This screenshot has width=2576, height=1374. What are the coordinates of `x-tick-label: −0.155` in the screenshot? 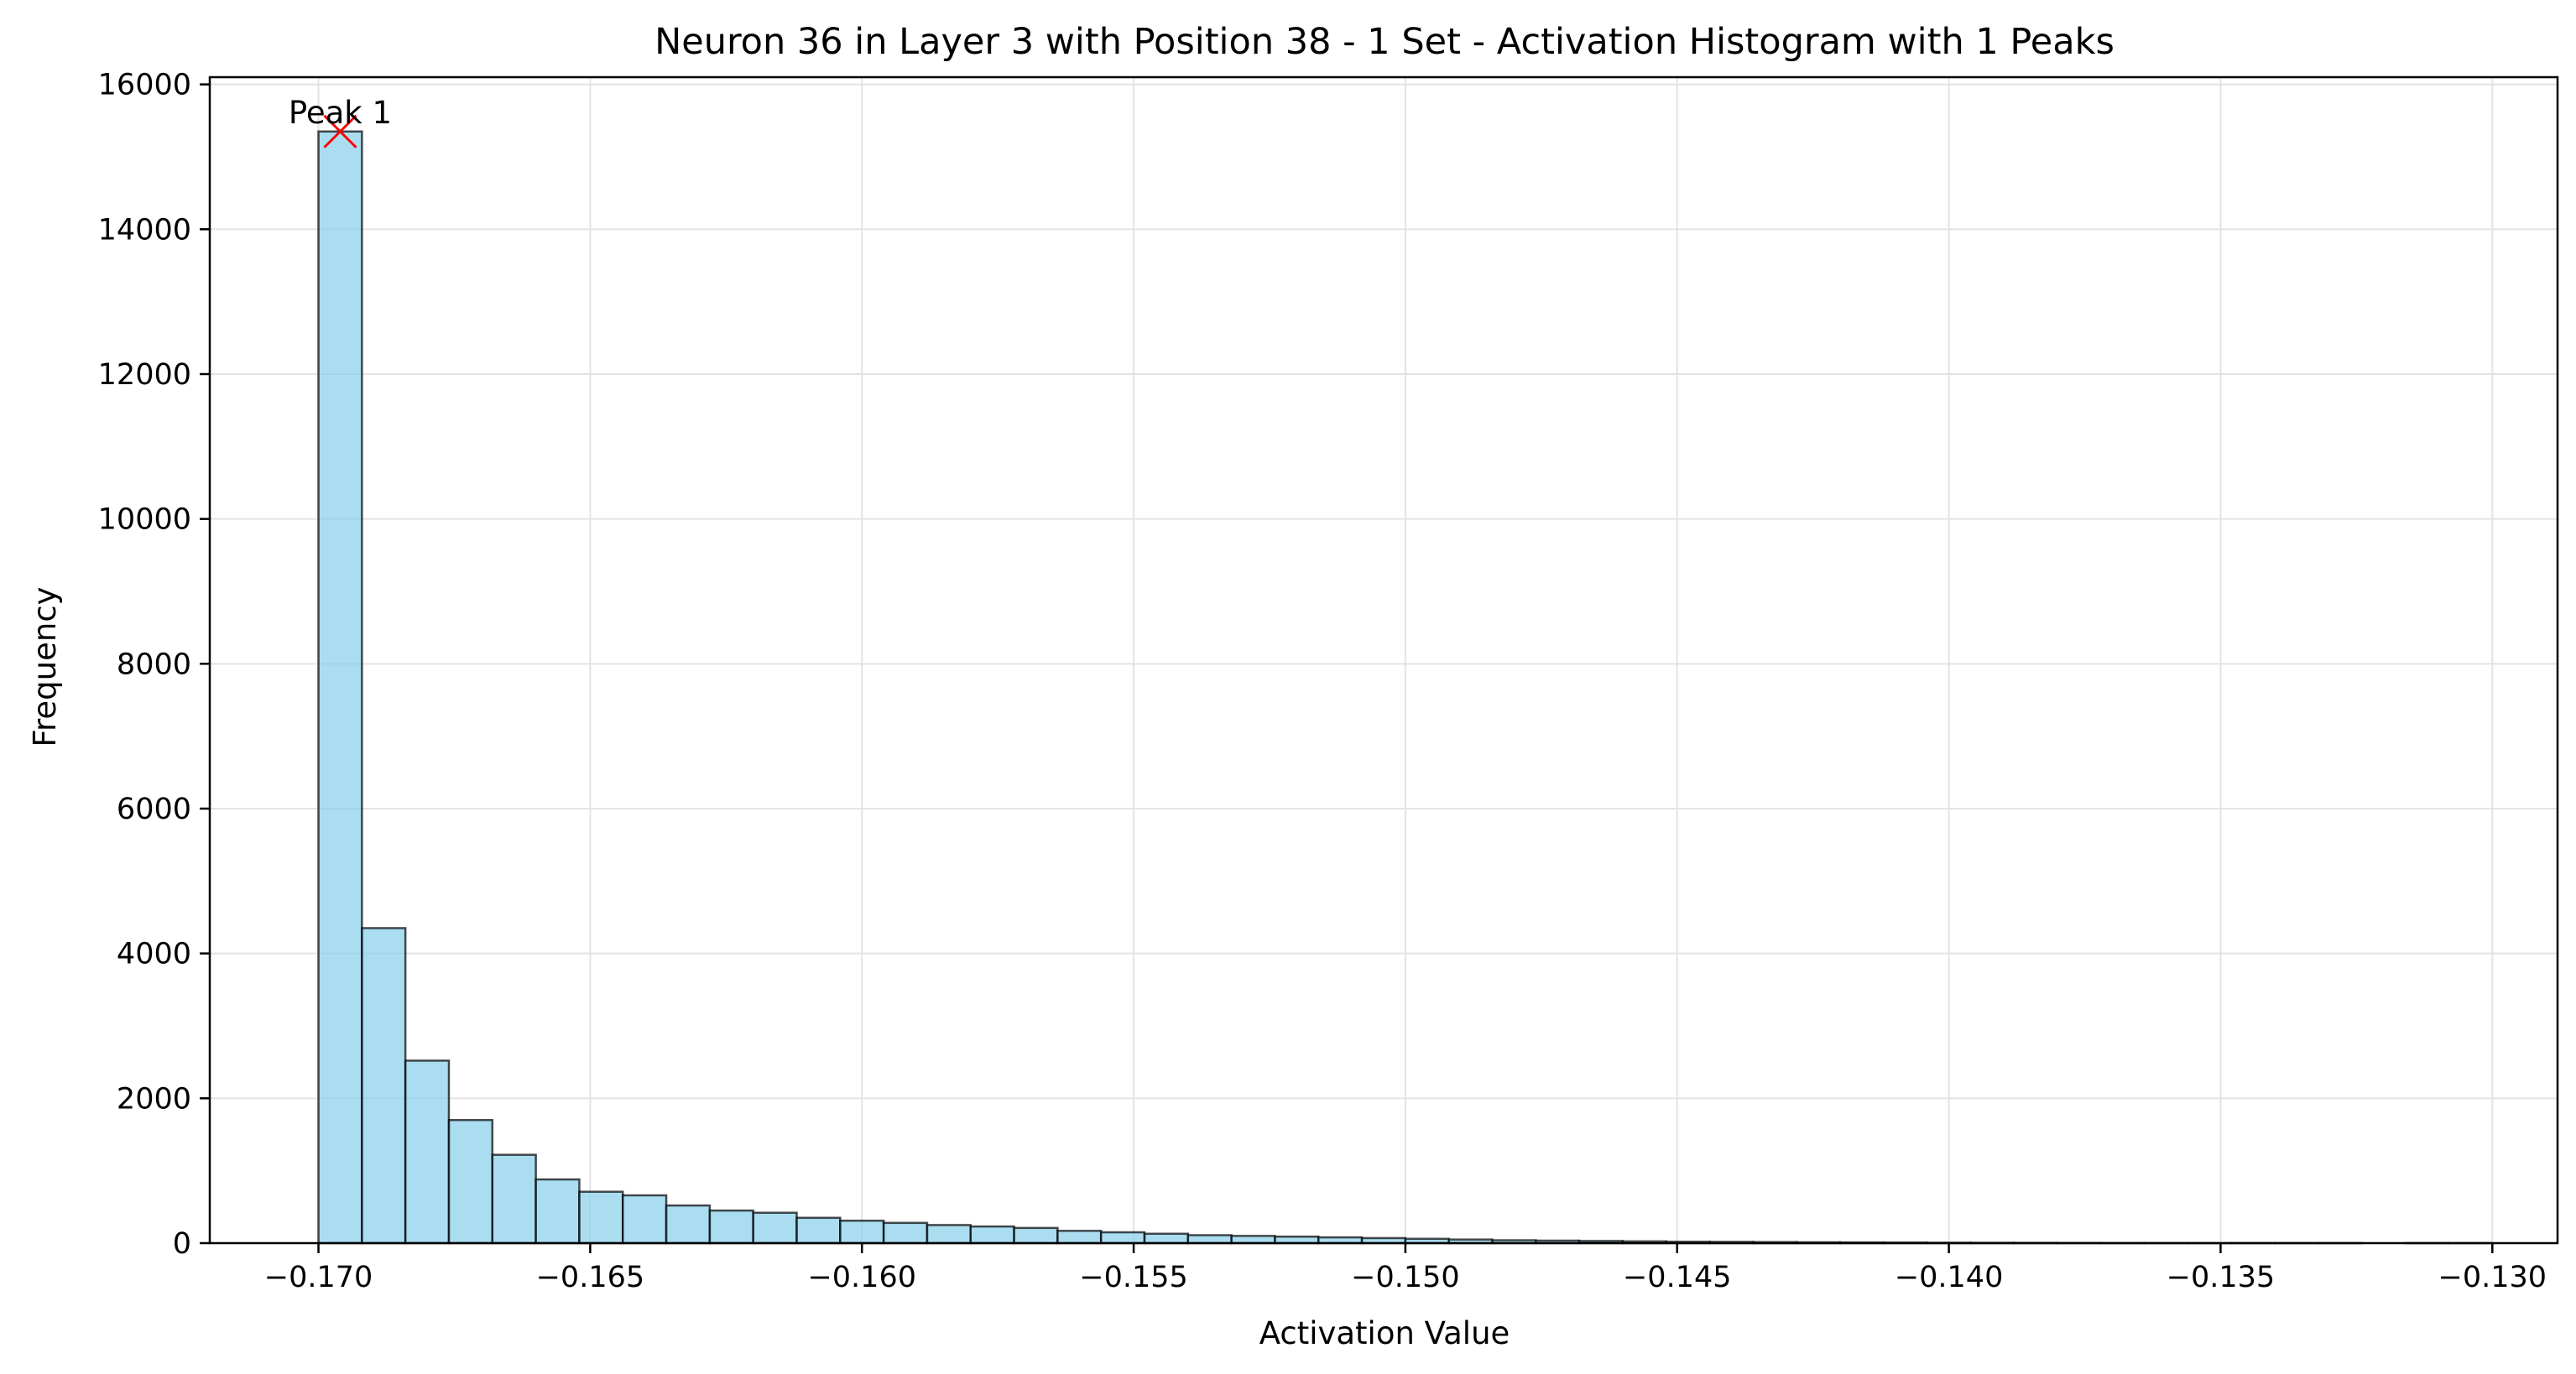 It's located at (1133, 1277).